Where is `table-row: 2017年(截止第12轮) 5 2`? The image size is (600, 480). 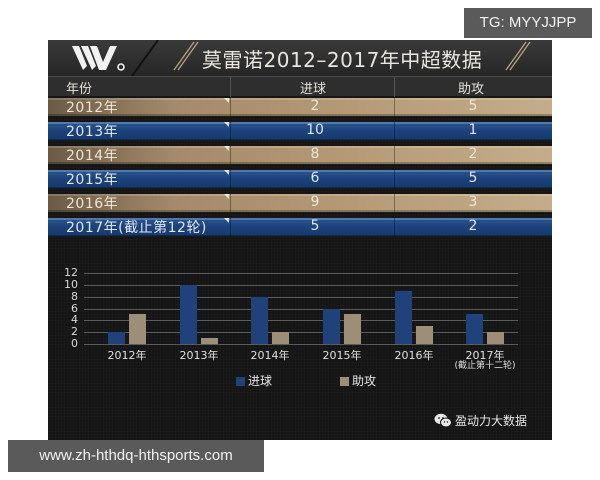 table-row: 2017年(截止第12轮) 5 2 is located at coordinates (300, 227).